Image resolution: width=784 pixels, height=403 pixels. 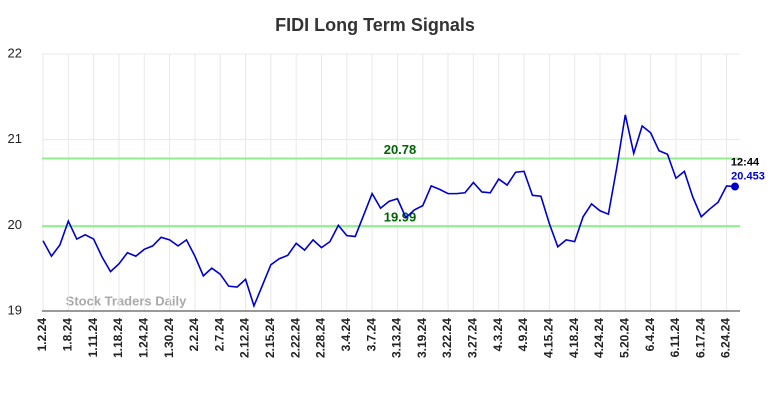 I want to click on x-tick-label: 4.9.24, so click(x=523, y=335).